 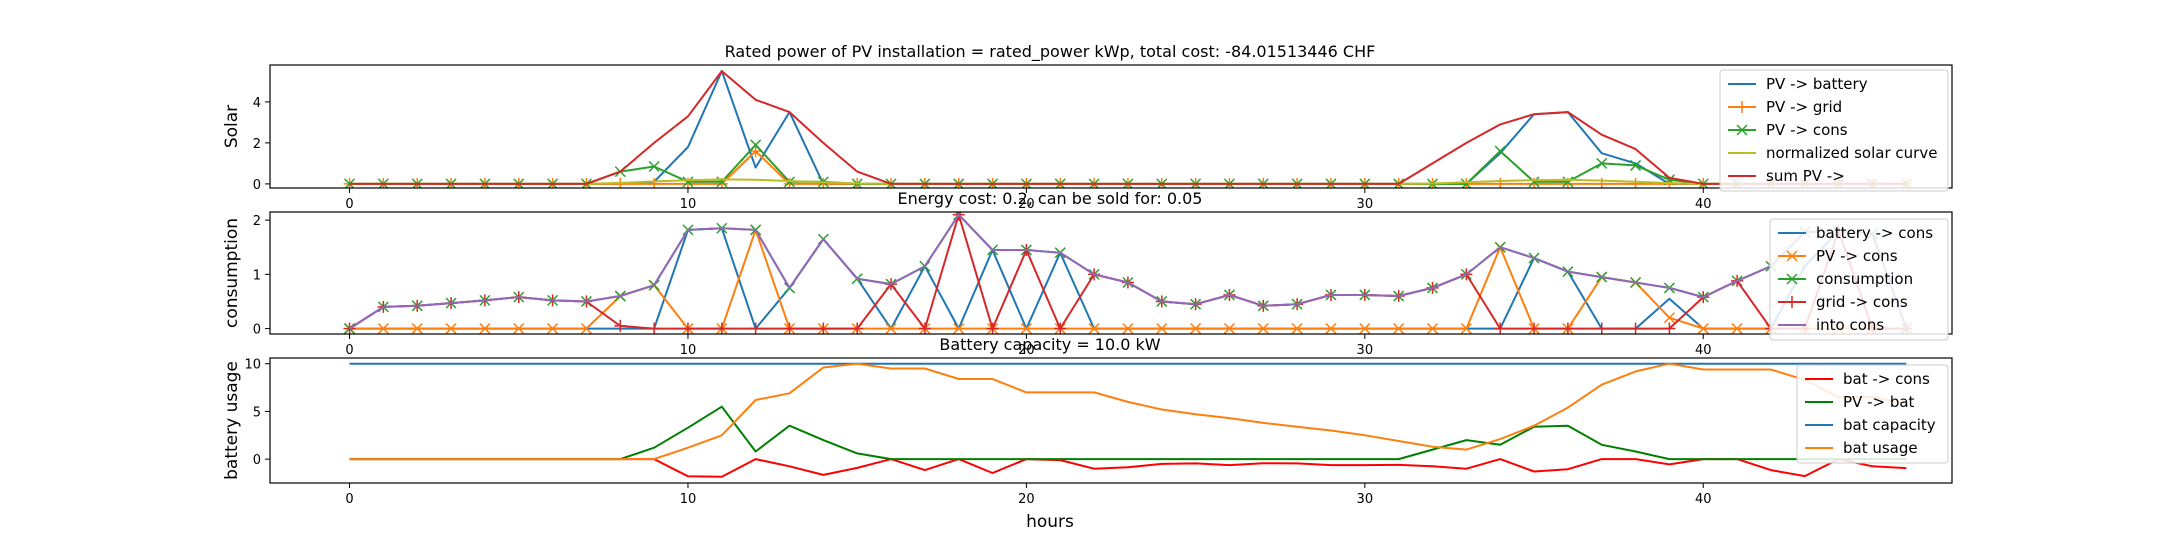 I want to click on legend-label-into-cons: into cons, so click(x=1850, y=325).